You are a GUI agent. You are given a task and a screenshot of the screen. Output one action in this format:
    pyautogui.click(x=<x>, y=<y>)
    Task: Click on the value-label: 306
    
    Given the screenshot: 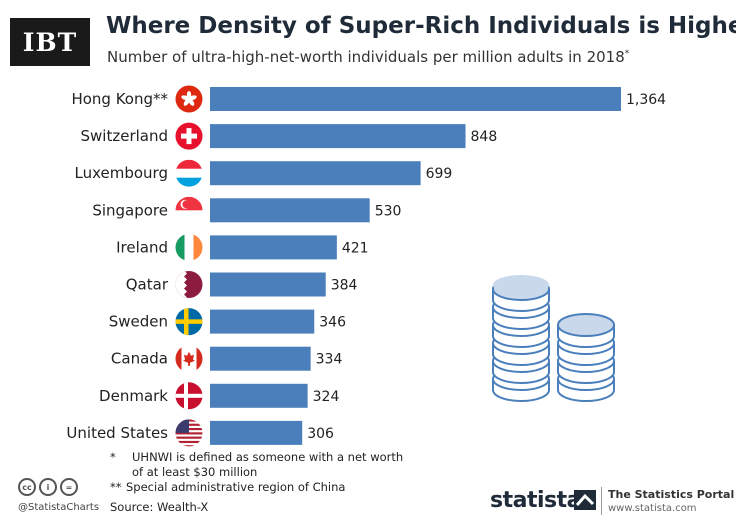 What is the action you would take?
    pyautogui.click(x=320, y=434)
    